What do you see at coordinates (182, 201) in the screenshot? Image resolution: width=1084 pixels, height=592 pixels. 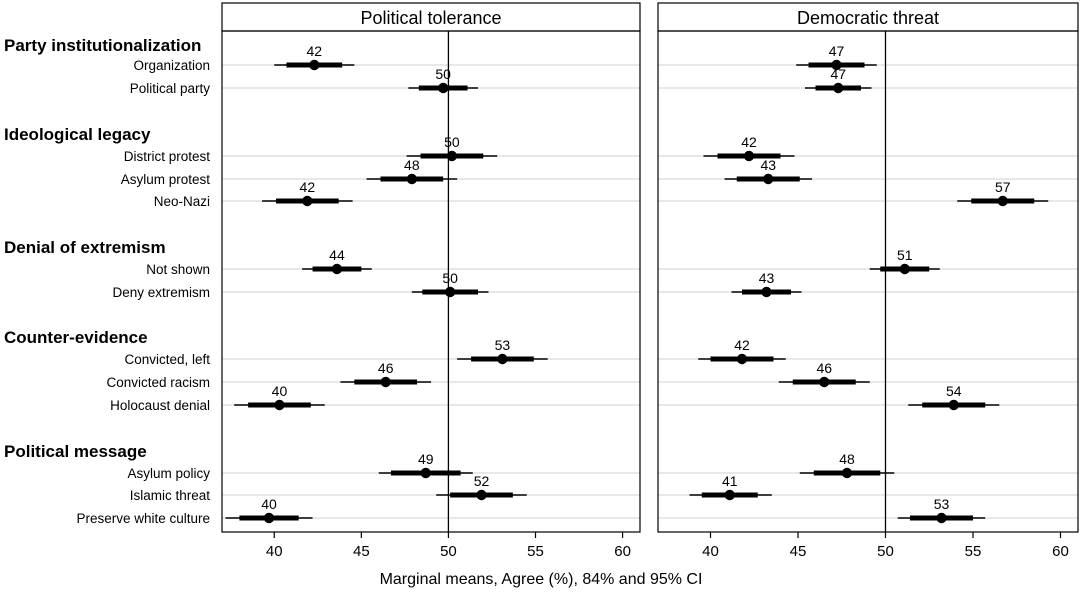 I see `row-label: Neo-Nazi` at bounding box center [182, 201].